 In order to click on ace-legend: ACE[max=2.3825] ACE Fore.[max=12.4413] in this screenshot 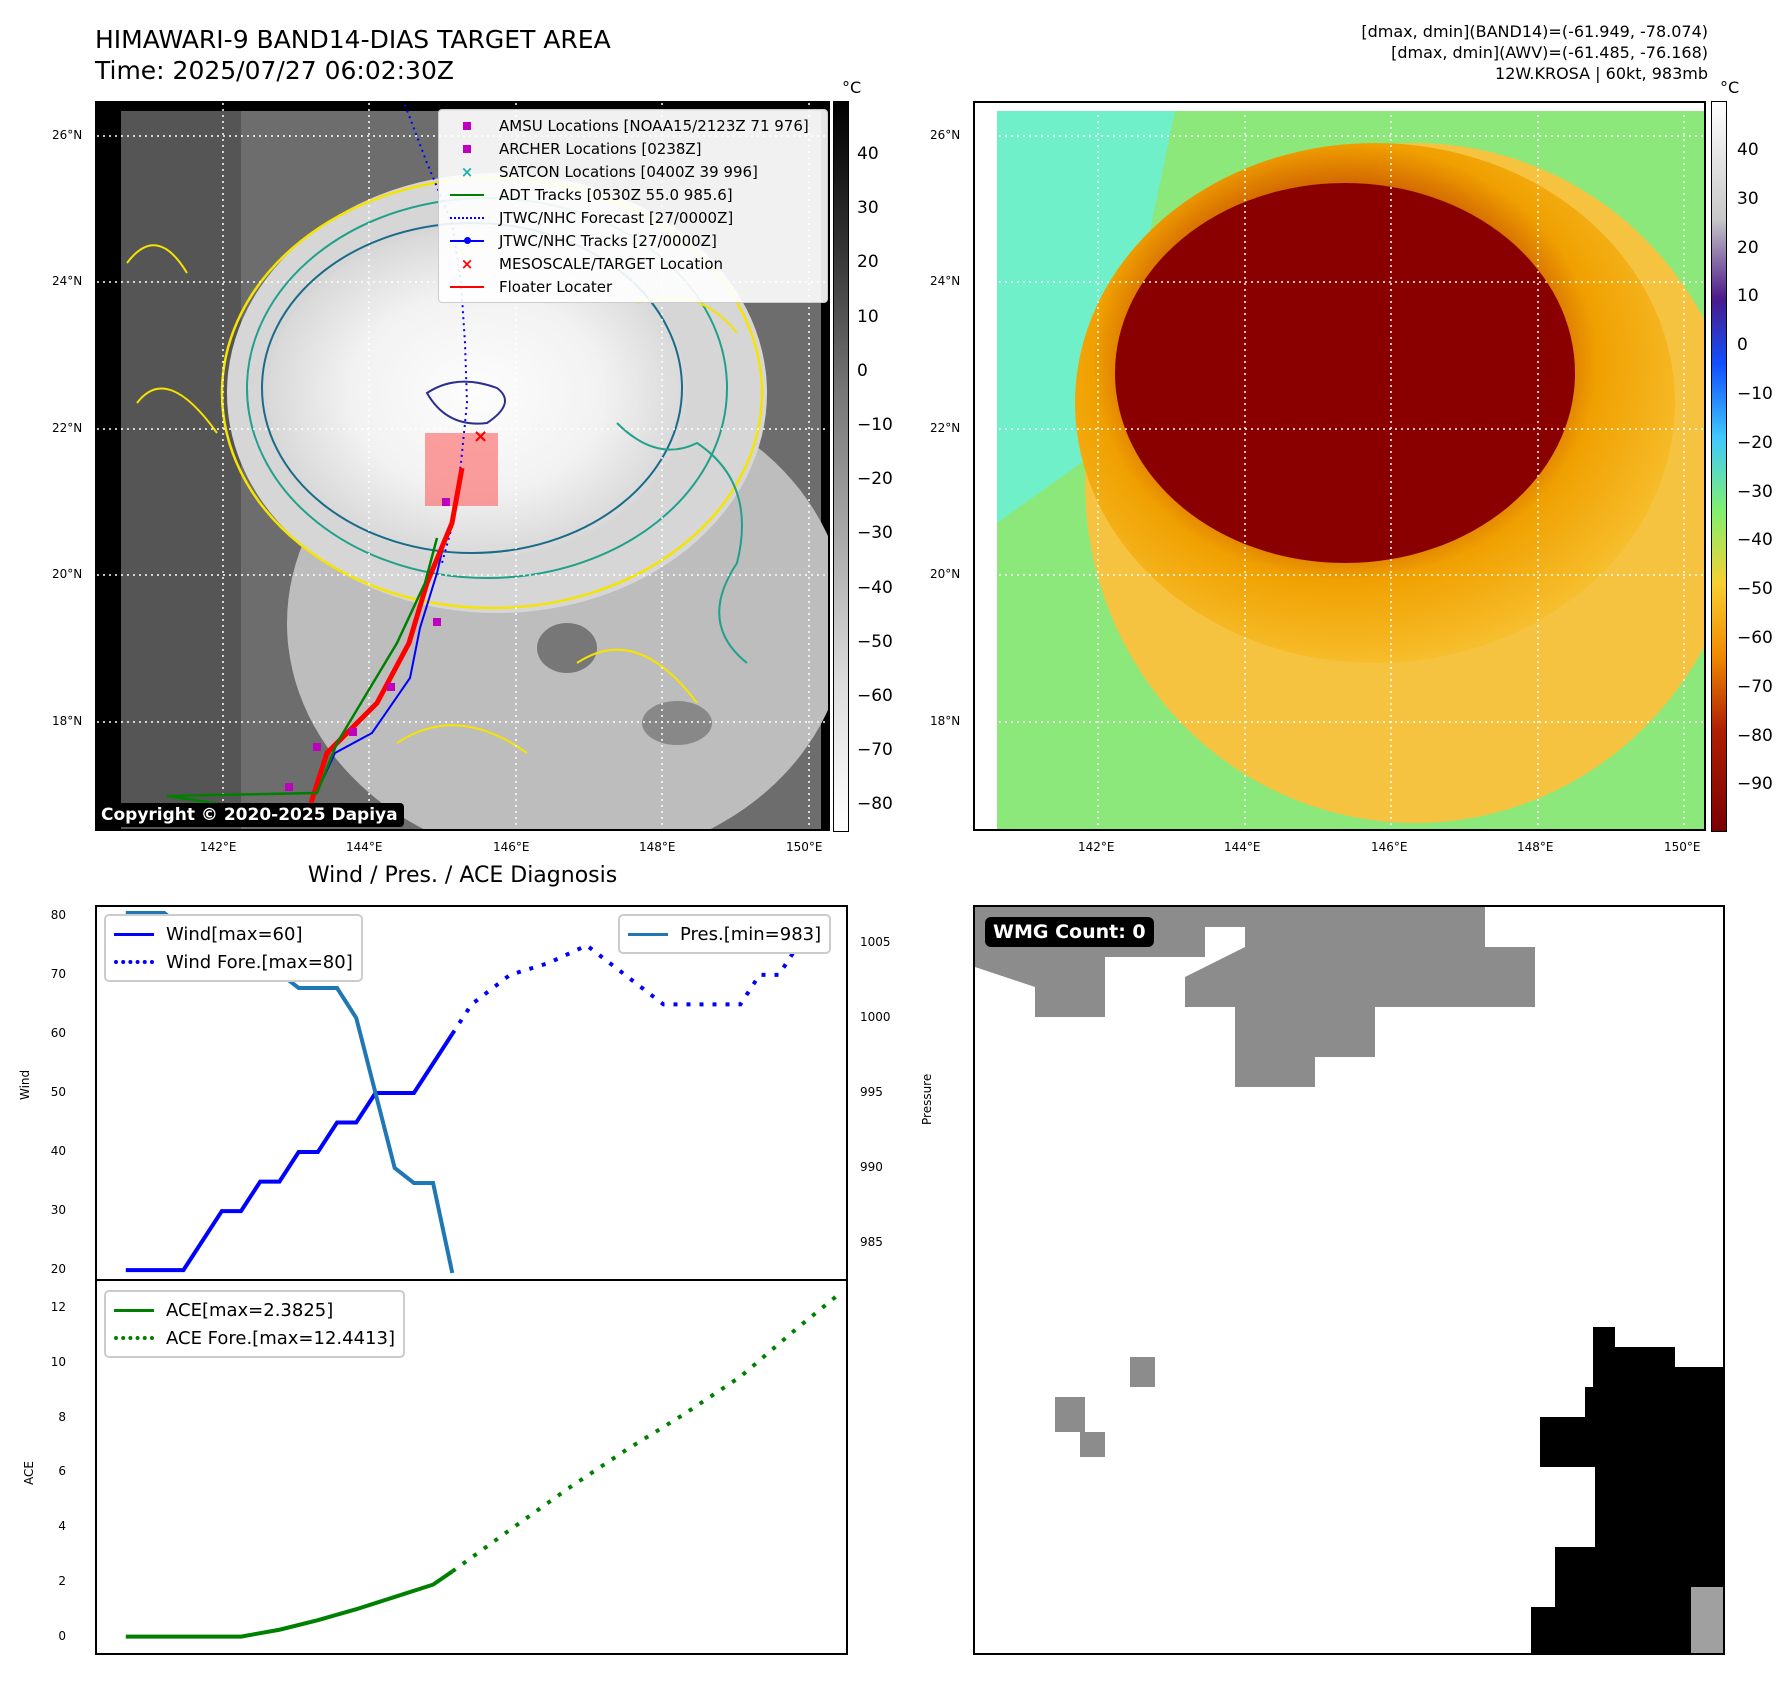, I will do `click(254, 1324)`.